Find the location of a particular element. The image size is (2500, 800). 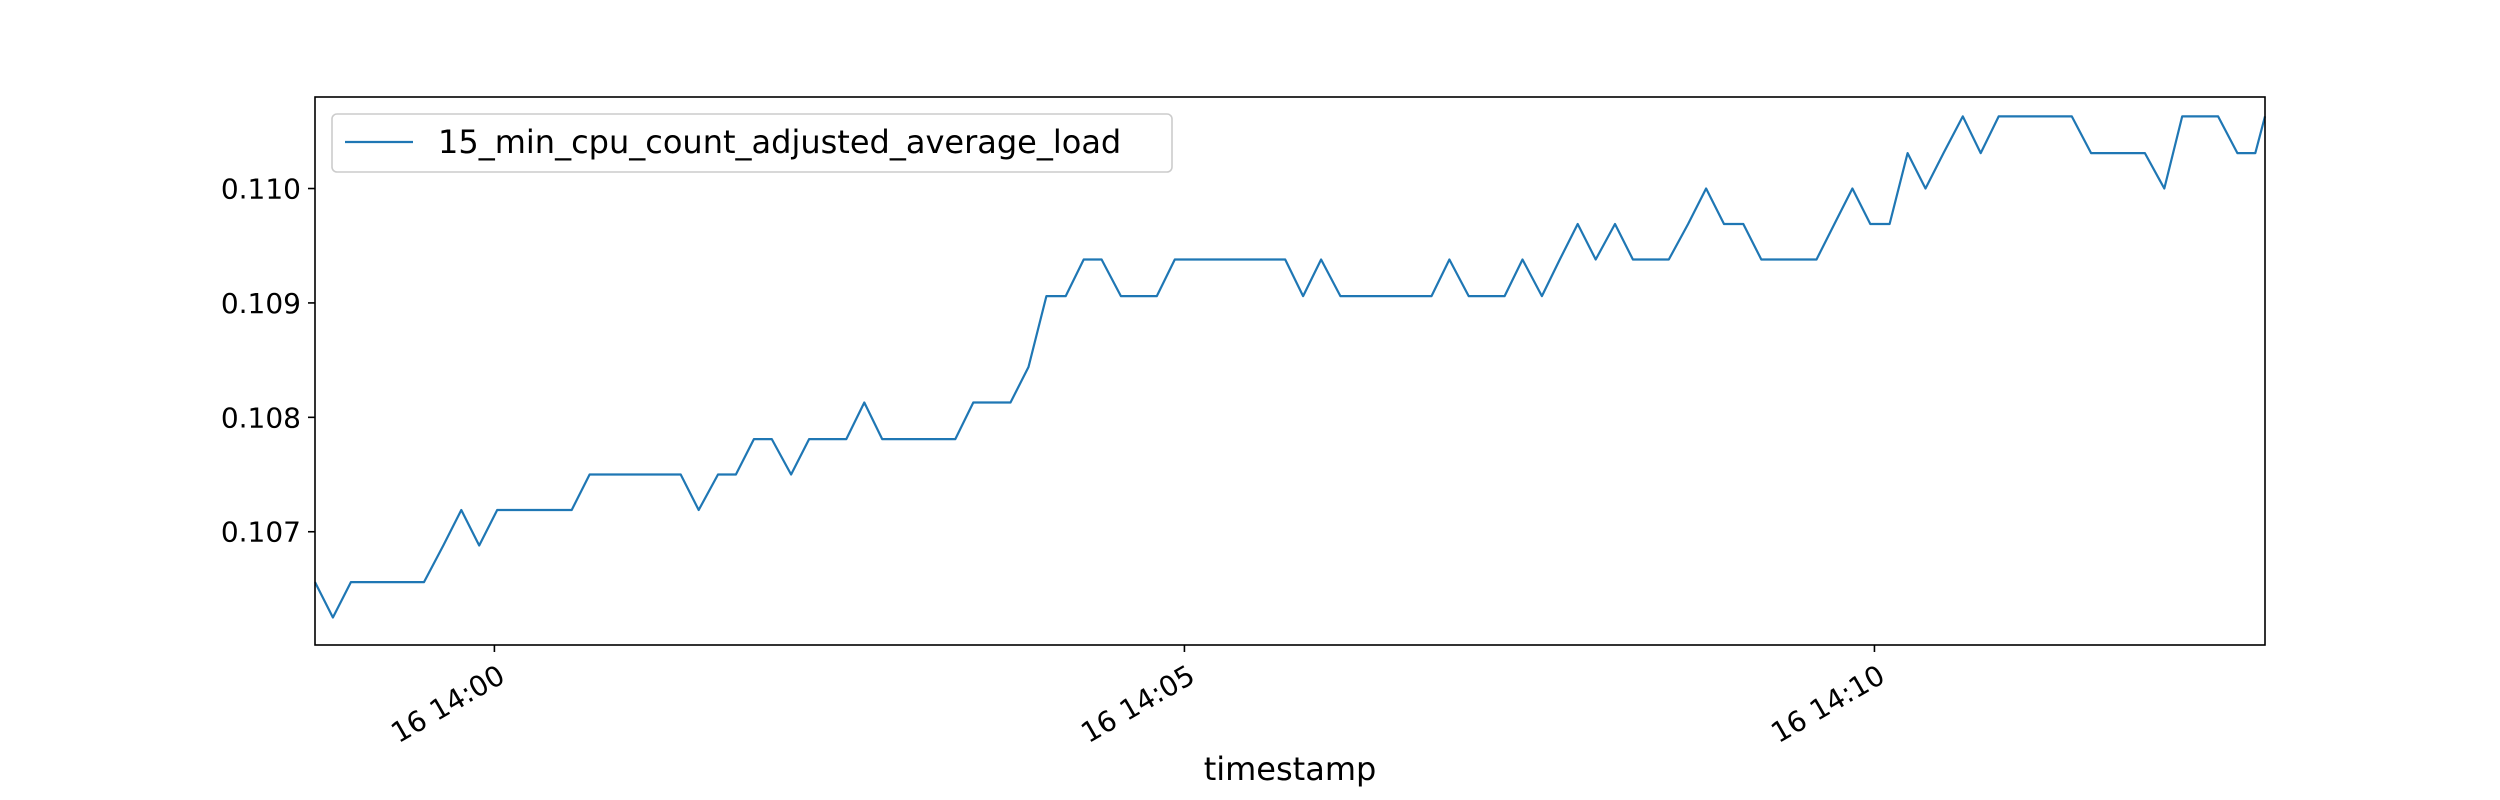

legend: 15_min_cpu_count_adjusted_average_load is located at coordinates (752, 143).